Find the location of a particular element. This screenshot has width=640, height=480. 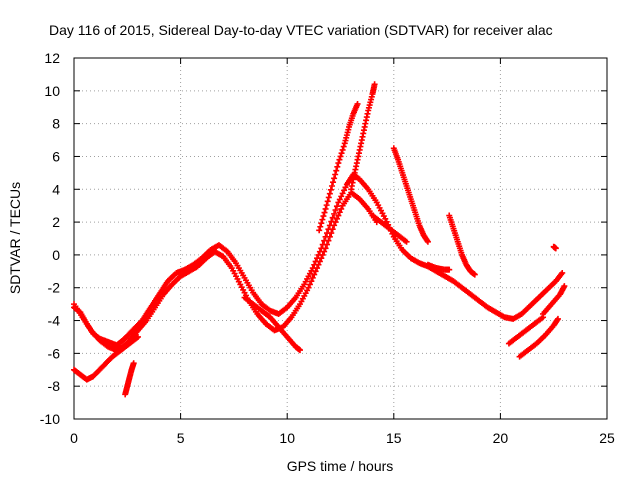

x-tick-label: 15 is located at coordinates (394, 438).